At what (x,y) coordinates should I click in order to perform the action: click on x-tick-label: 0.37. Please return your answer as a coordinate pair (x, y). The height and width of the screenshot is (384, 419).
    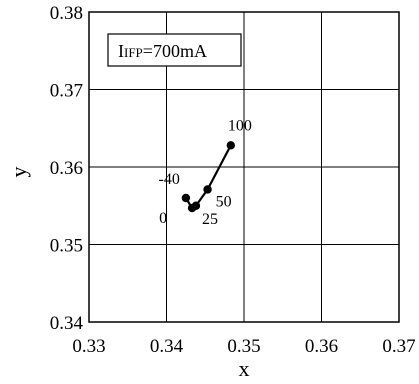
    Looking at the image, I should click on (398, 346).